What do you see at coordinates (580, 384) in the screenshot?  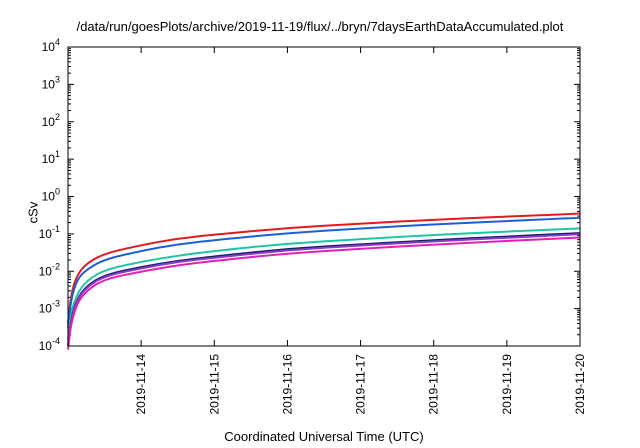 I see `x-tick-label: 2019-11-20` at bounding box center [580, 384].